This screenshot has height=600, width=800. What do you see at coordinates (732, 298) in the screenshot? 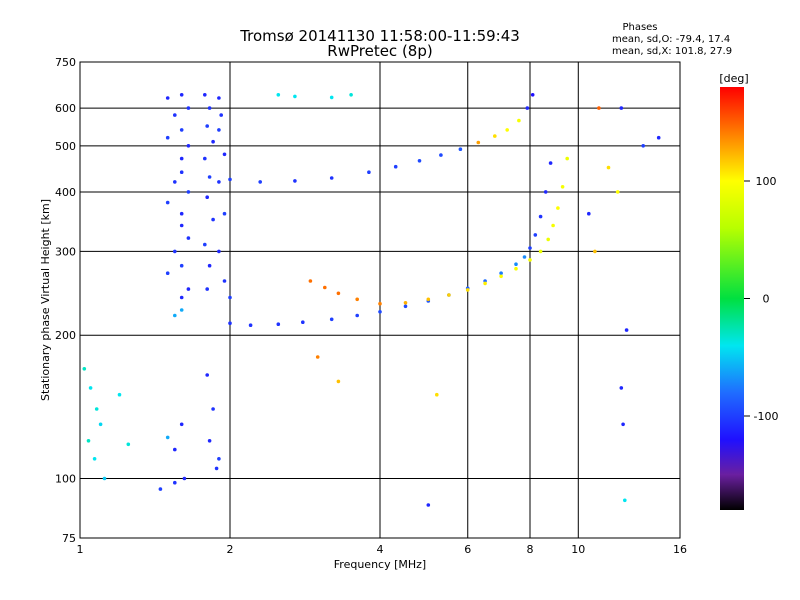
I see `colorbar-gradient` at bounding box center [732, 298].